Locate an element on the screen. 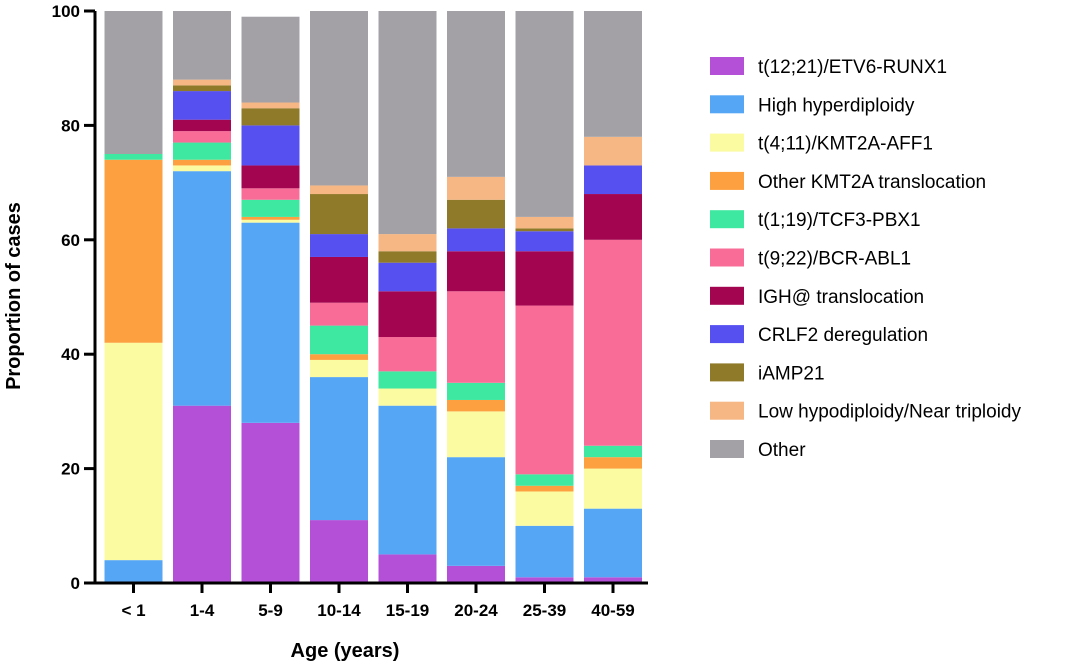 This screenshot has width=1084, height=670. x-axis-title: Age (years) is located at coordinates (345, 651).